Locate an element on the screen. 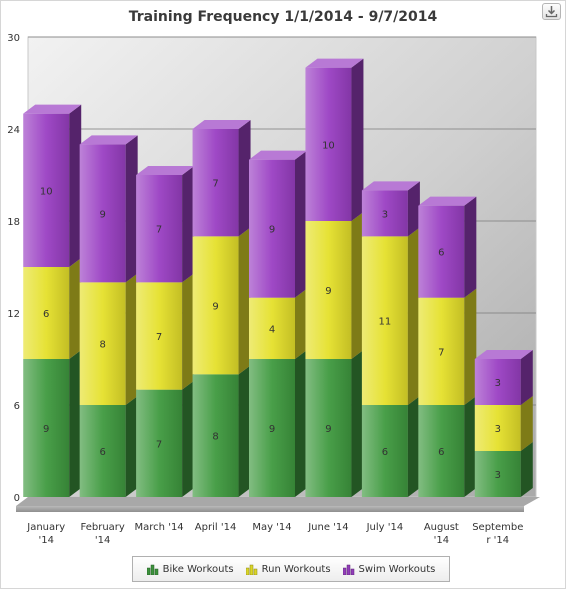 The width and height of the screenshot is (566, 589). legend: Bike Workouts Run Workouts Swim Workouts is located at coordinates (291, 569).